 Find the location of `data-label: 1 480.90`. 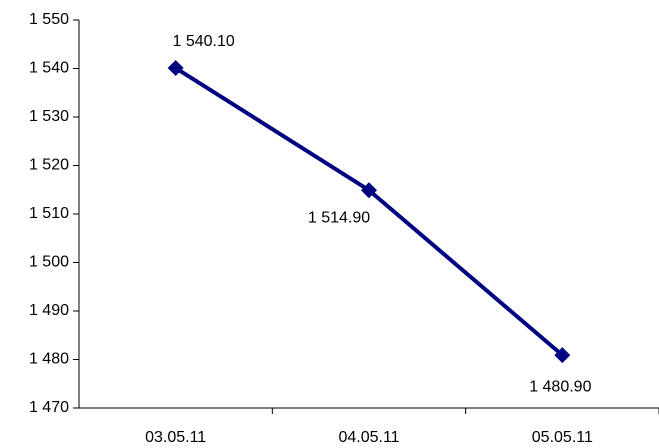

data-label: 1 480.90 is located at coordinates (560, 386).